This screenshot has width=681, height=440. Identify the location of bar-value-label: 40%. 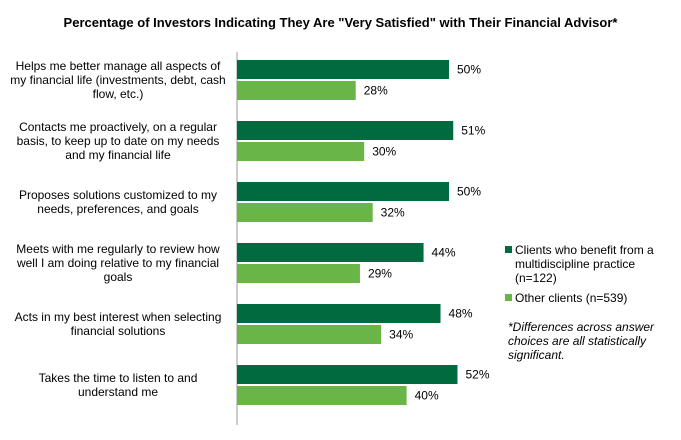
(427, 396).